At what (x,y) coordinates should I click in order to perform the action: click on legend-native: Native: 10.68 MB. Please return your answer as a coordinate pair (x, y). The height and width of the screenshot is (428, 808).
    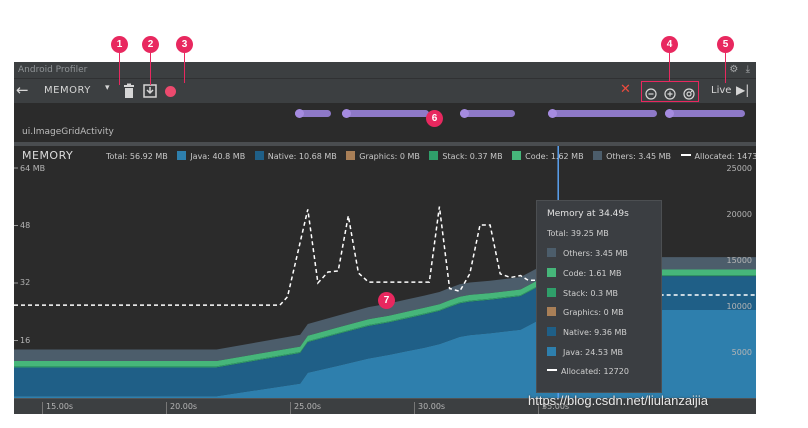
    Looking at the image, I should click on (295, 156).